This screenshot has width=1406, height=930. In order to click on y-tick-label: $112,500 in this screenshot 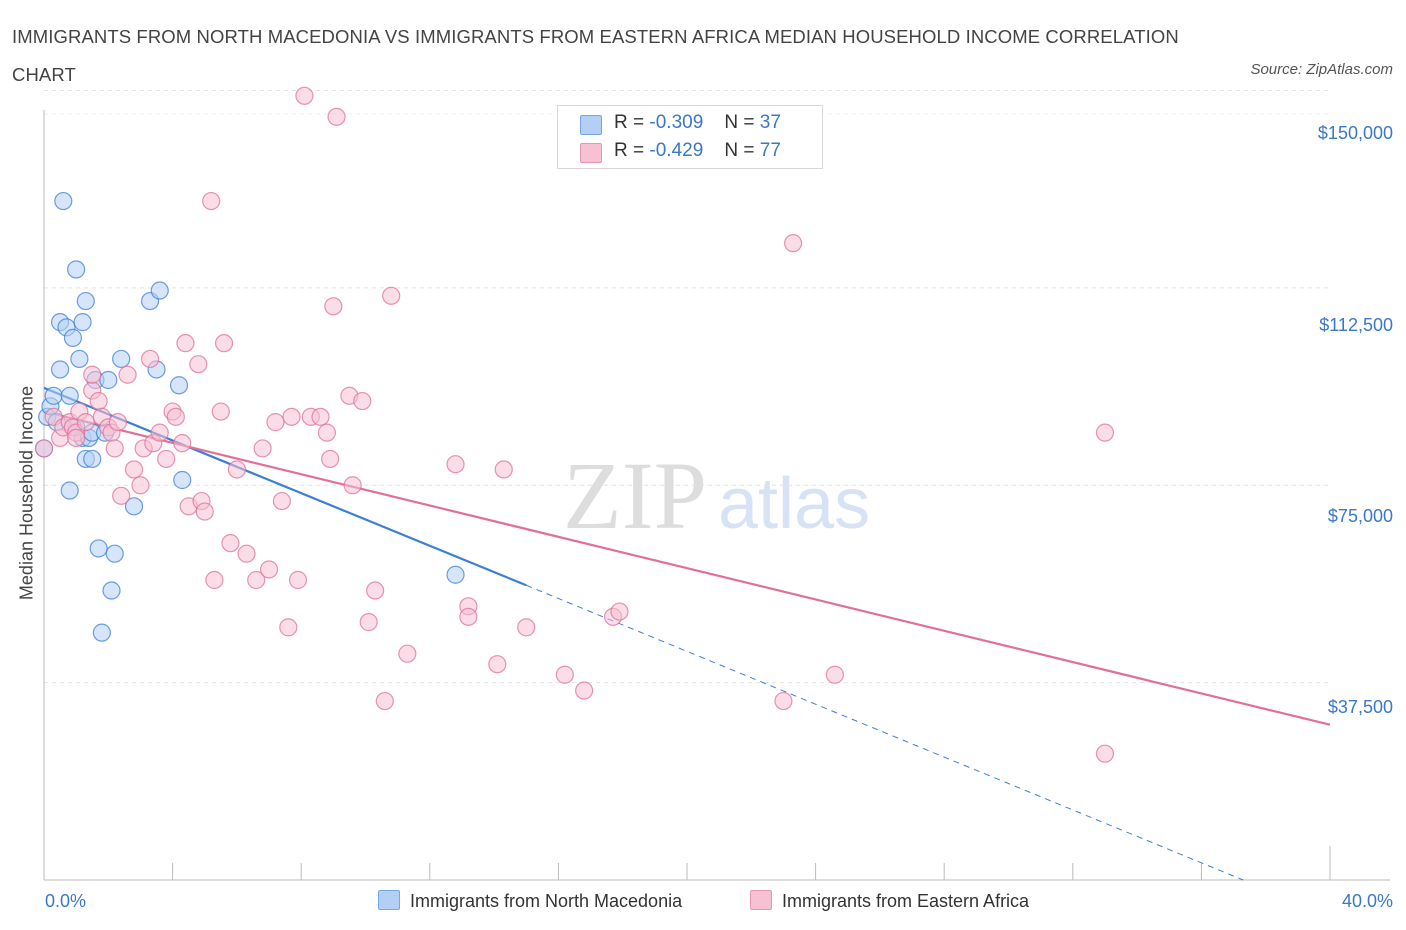, I will do `click(1356, 325)`.